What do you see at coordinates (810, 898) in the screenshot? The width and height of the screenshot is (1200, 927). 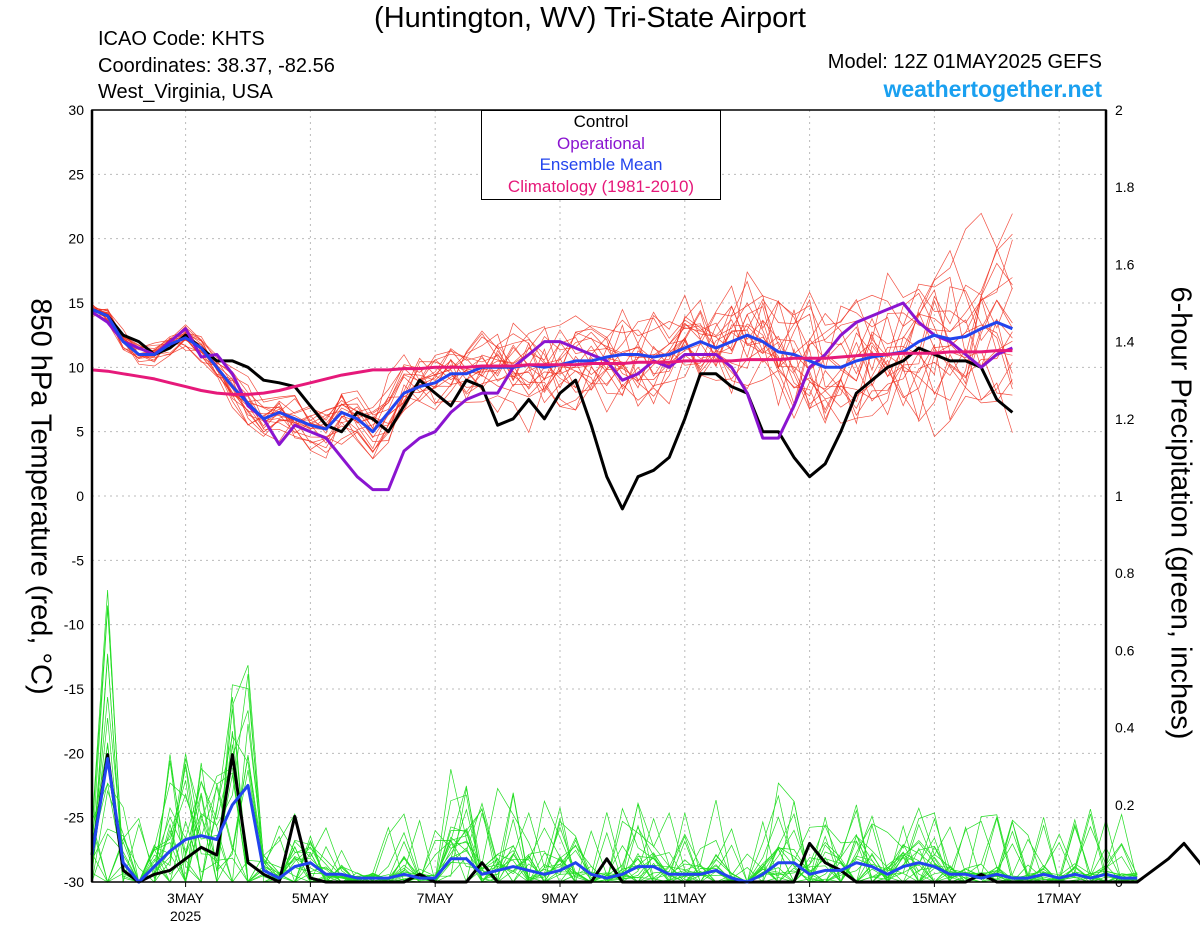 I see `x-tick-label: 13MAY` at bounding box center [810, 898].